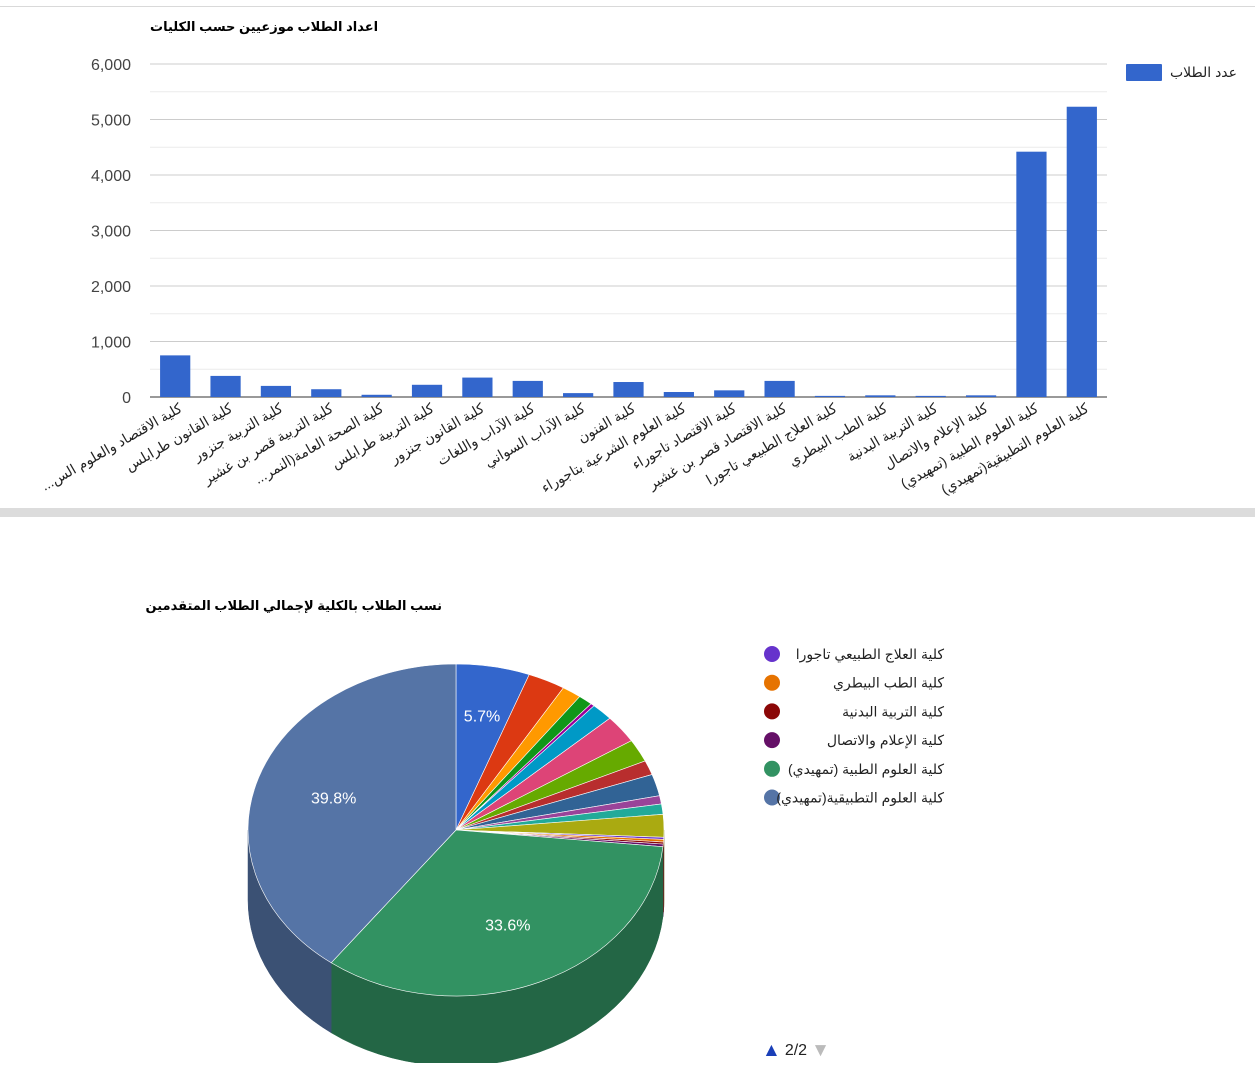 The height and width of the screenshot is (1068, 1255). I want to click on legend-label: كلية الطب البيطري, so click(888, 683).